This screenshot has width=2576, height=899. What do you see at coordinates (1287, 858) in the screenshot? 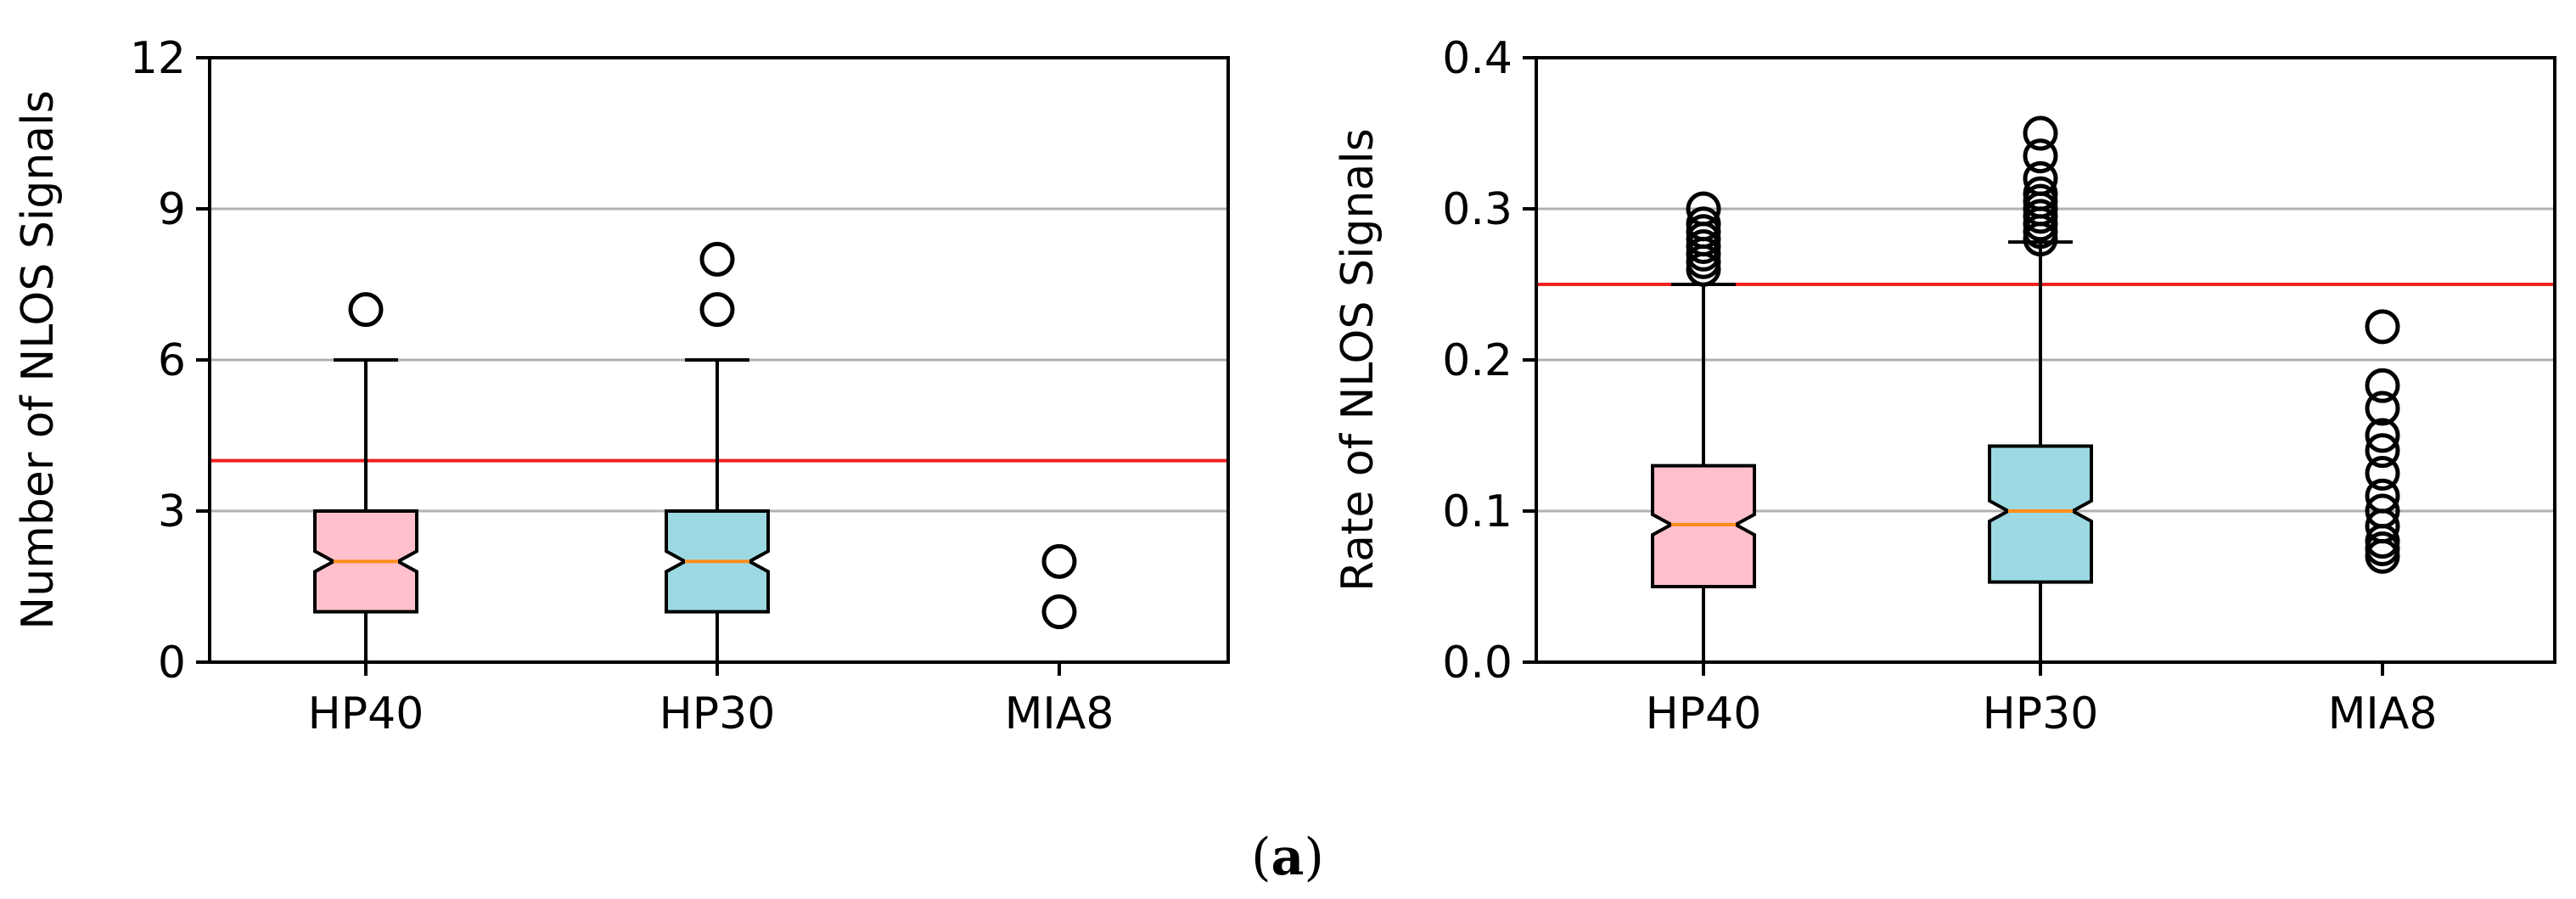
I see `figure-caption: (a)` at bounding box center [1287, 858].